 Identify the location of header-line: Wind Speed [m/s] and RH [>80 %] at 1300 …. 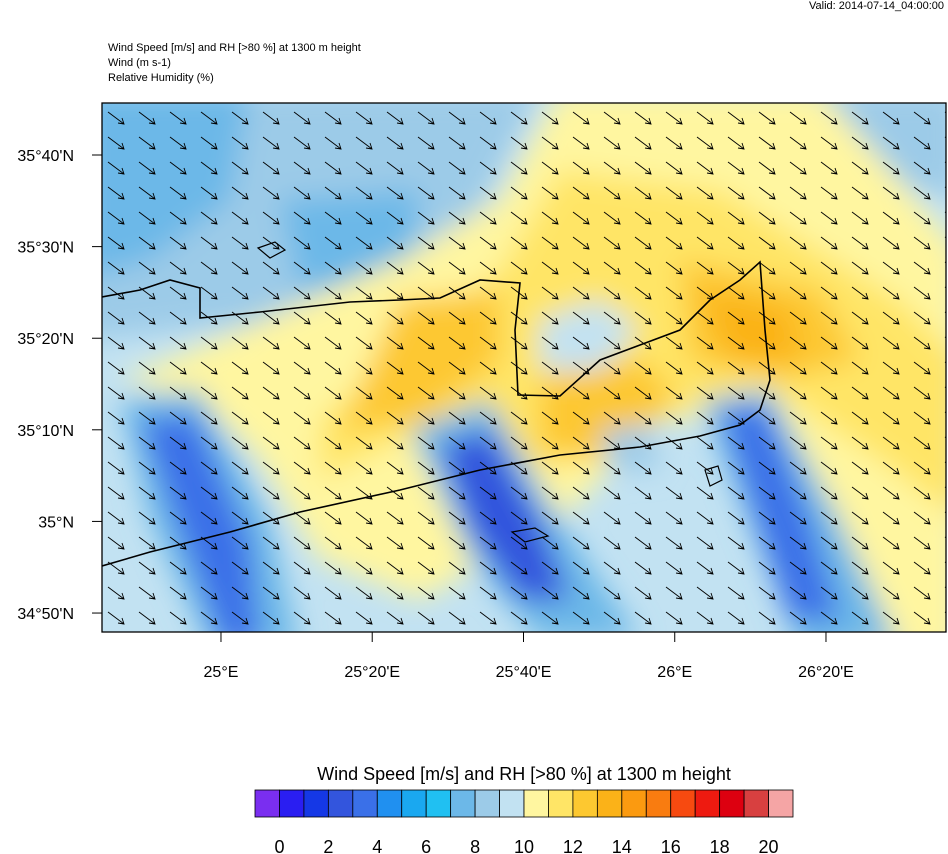
(234, 48).